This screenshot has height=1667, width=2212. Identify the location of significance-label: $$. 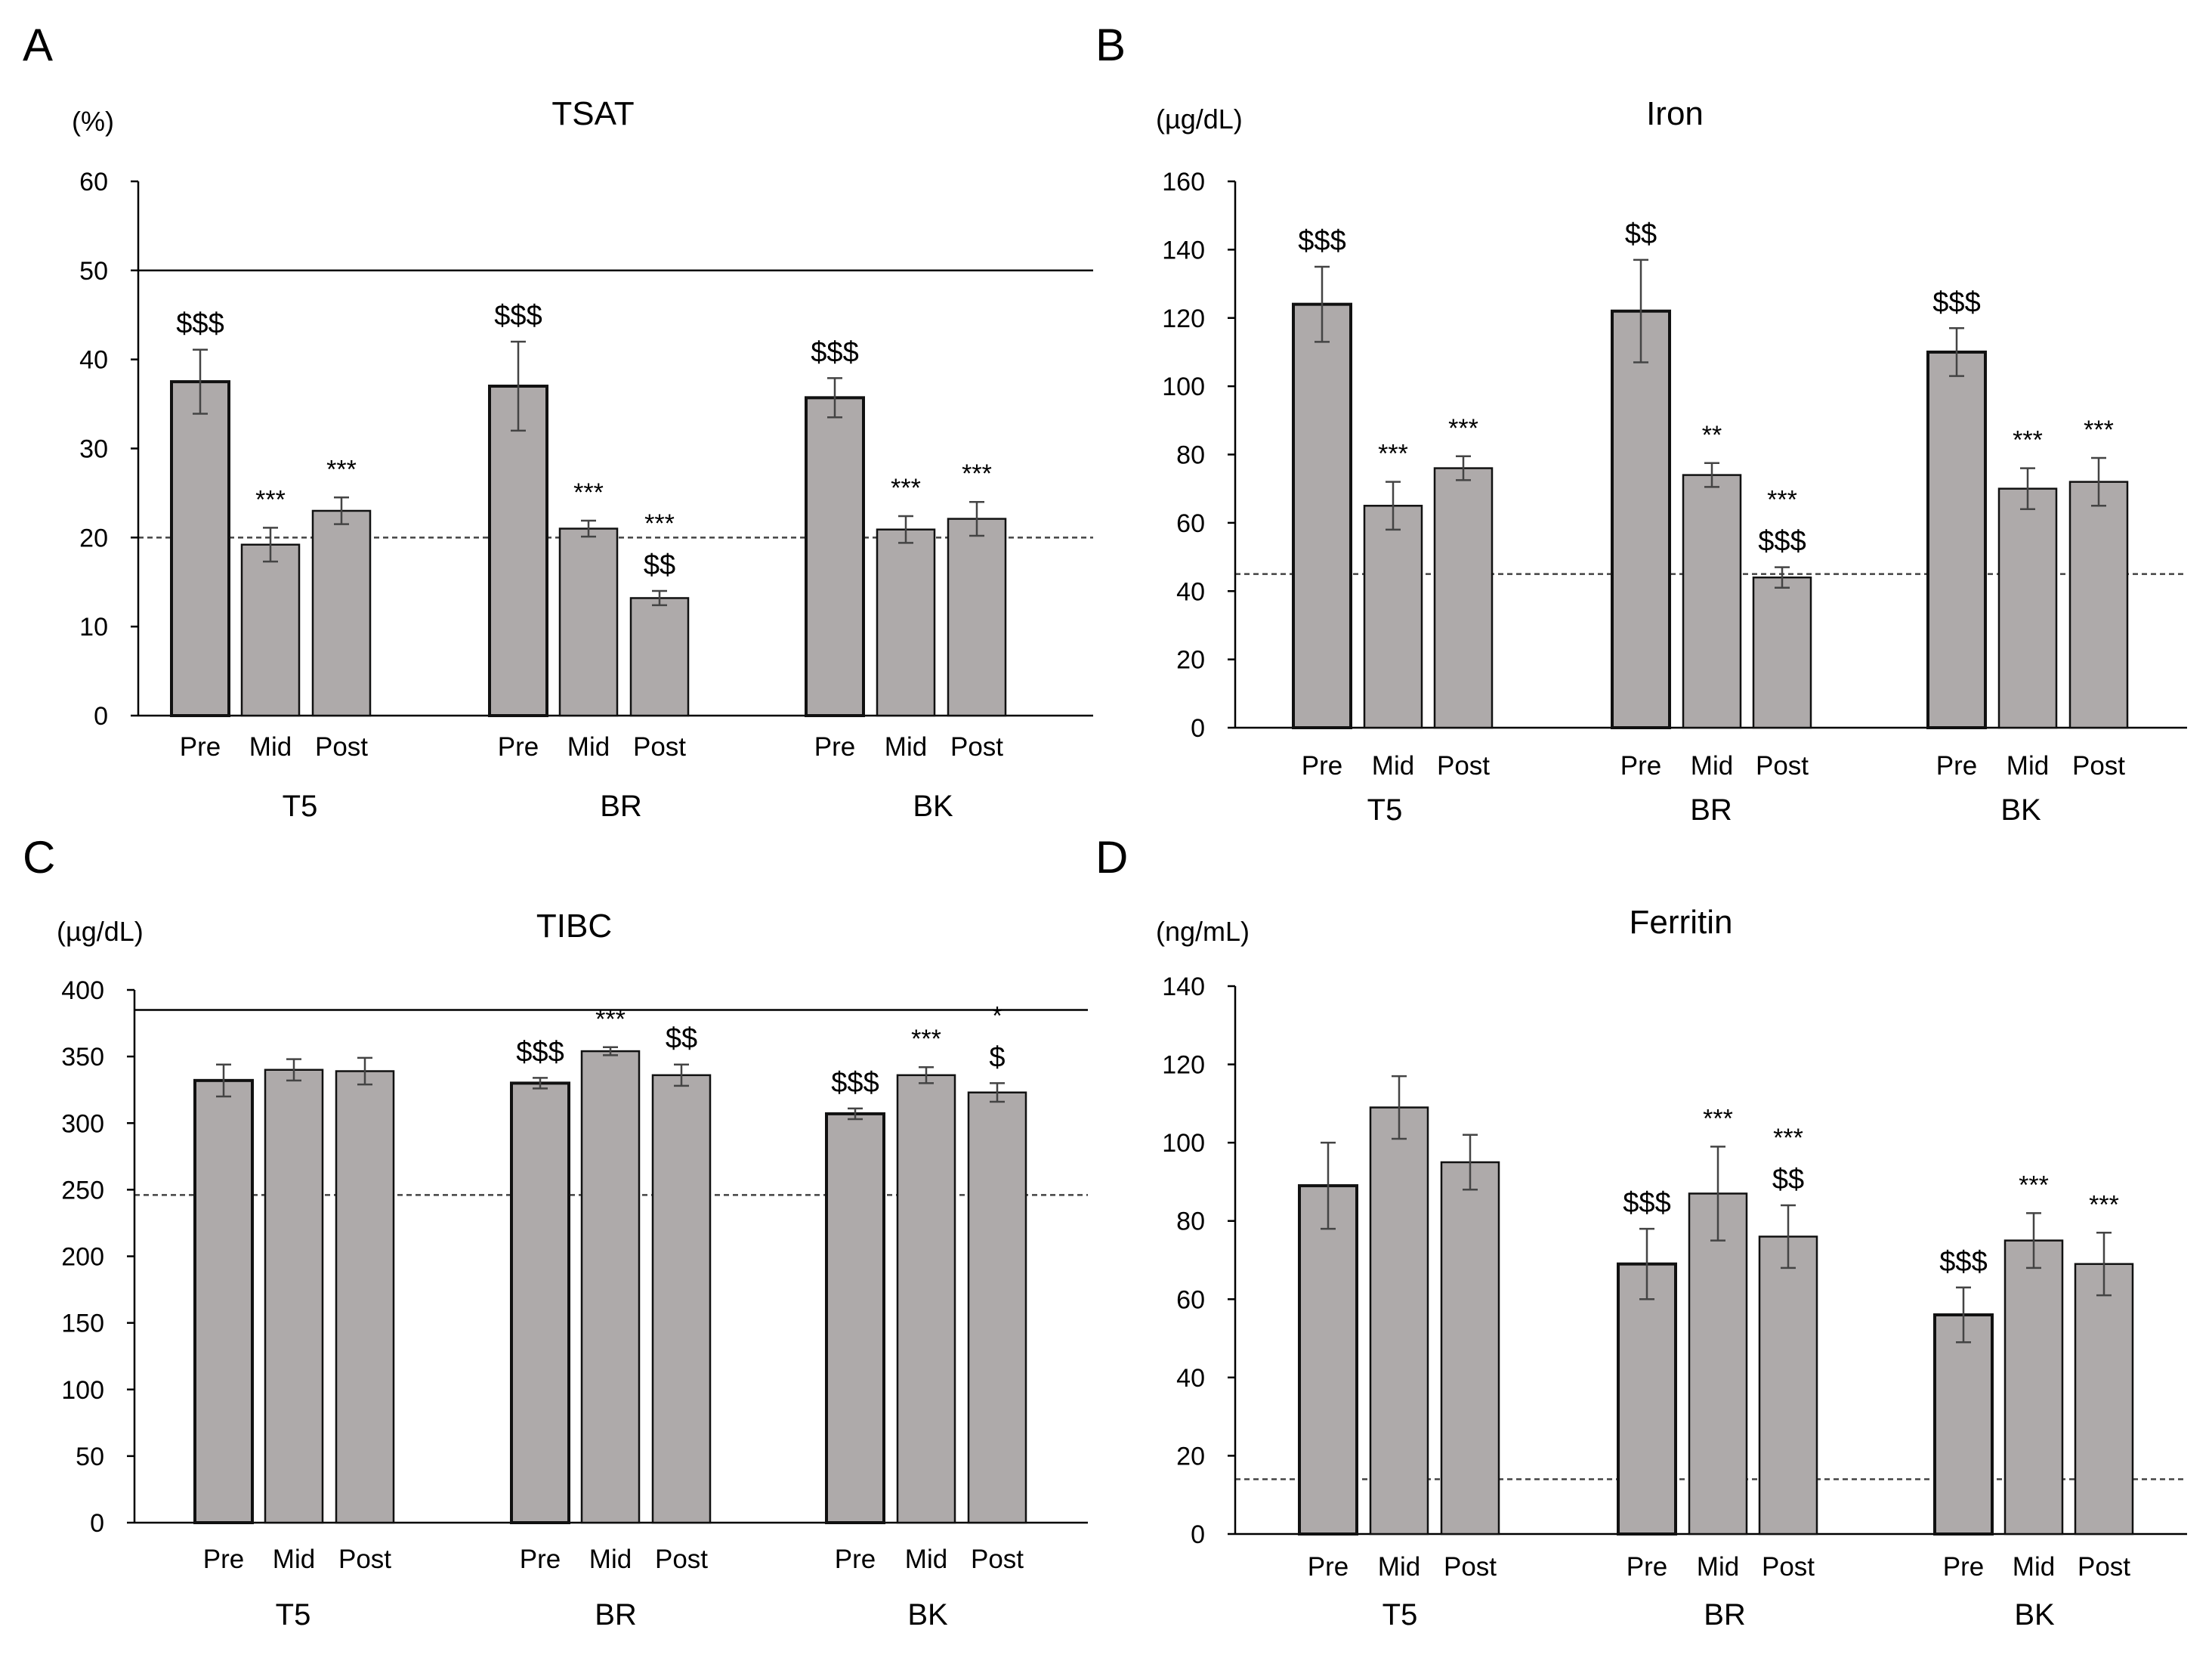
(659, 565).